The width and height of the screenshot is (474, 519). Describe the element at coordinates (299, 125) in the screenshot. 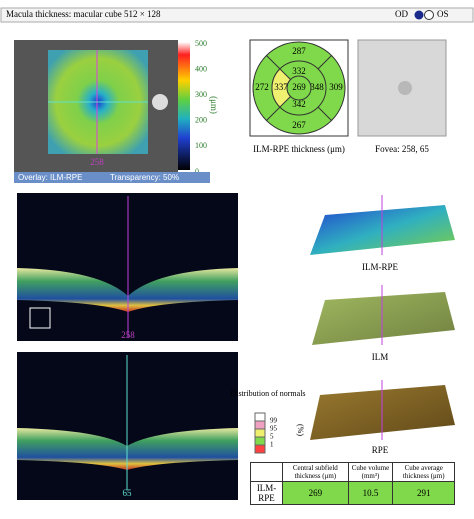

I see `etdrs-value: 267` at that location.